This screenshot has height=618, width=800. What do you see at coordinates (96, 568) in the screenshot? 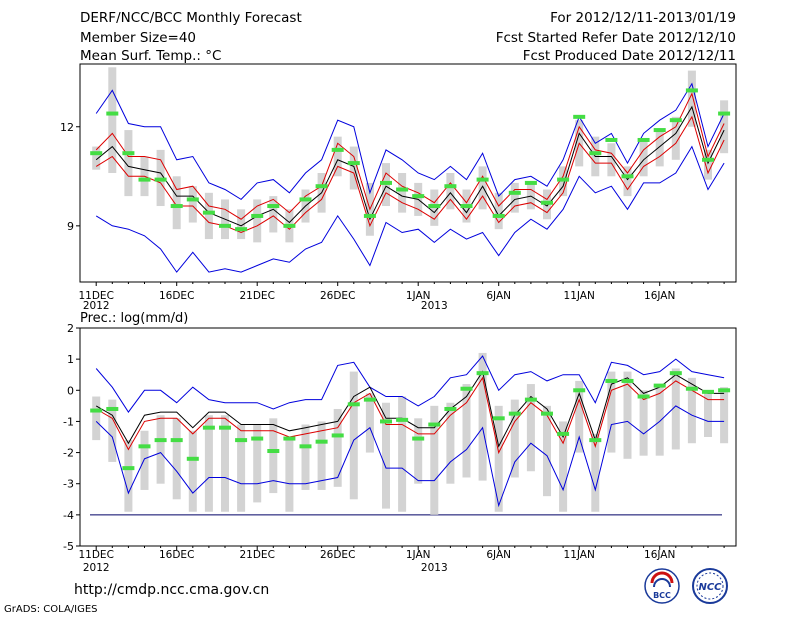
I see `x-year-label: 2012` at bounding box center [96, 568].